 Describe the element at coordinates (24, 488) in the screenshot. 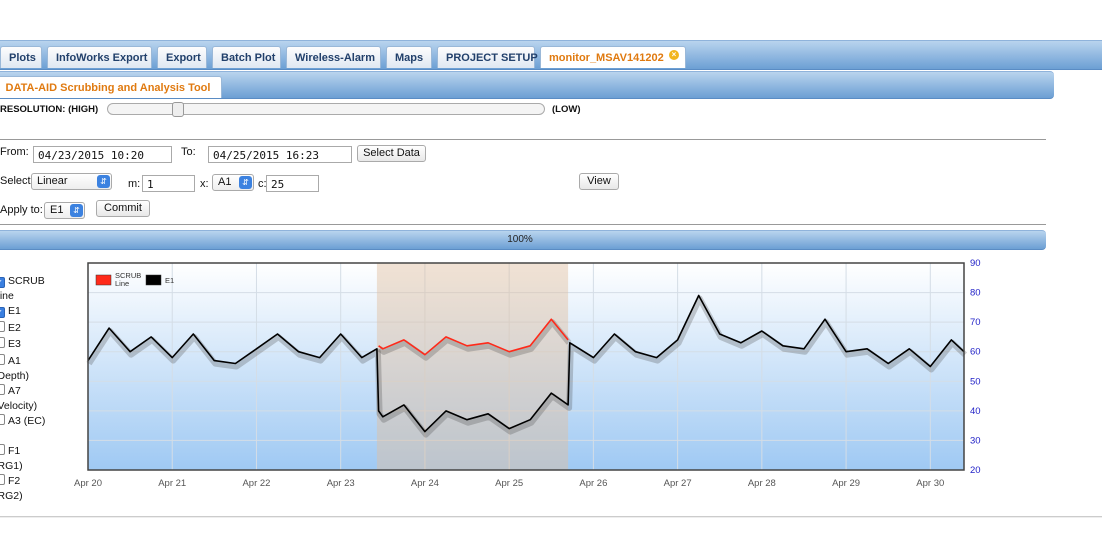

I see `checklist-item: F2 (RG2)` at that location.